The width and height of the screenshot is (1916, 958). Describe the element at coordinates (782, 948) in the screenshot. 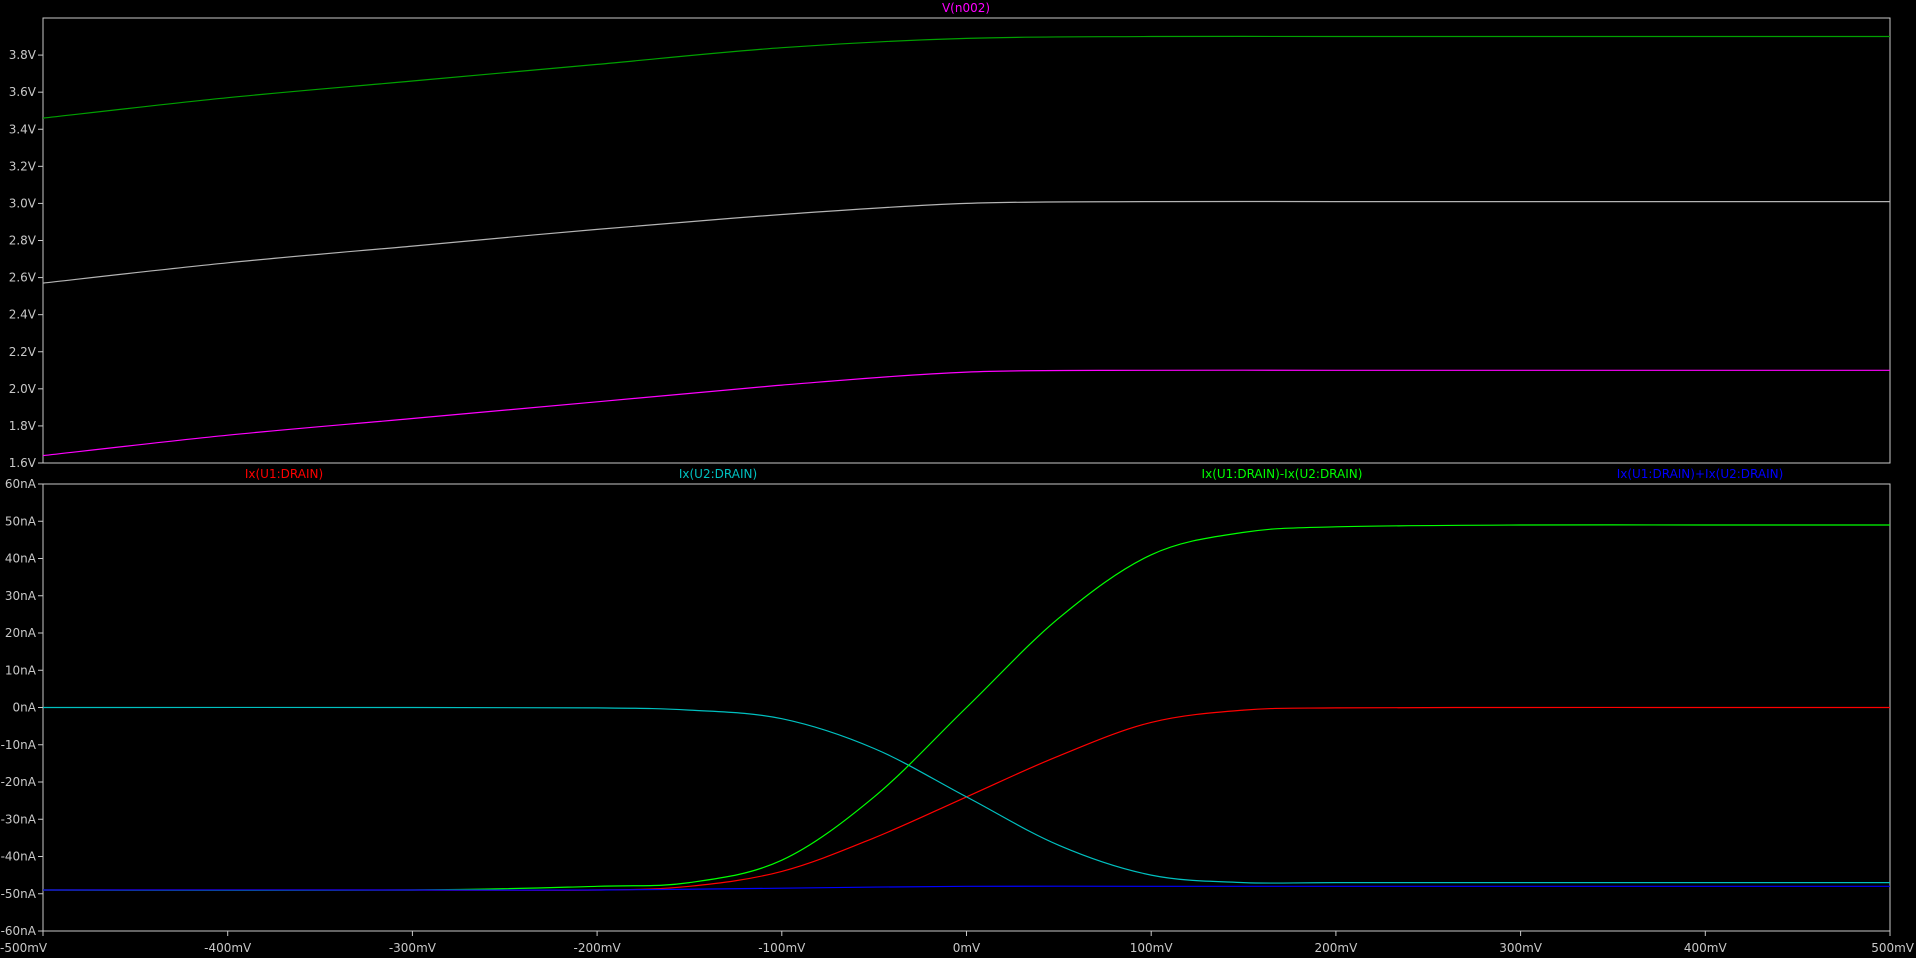

I see `x-tick-label: -100mV` at that location.